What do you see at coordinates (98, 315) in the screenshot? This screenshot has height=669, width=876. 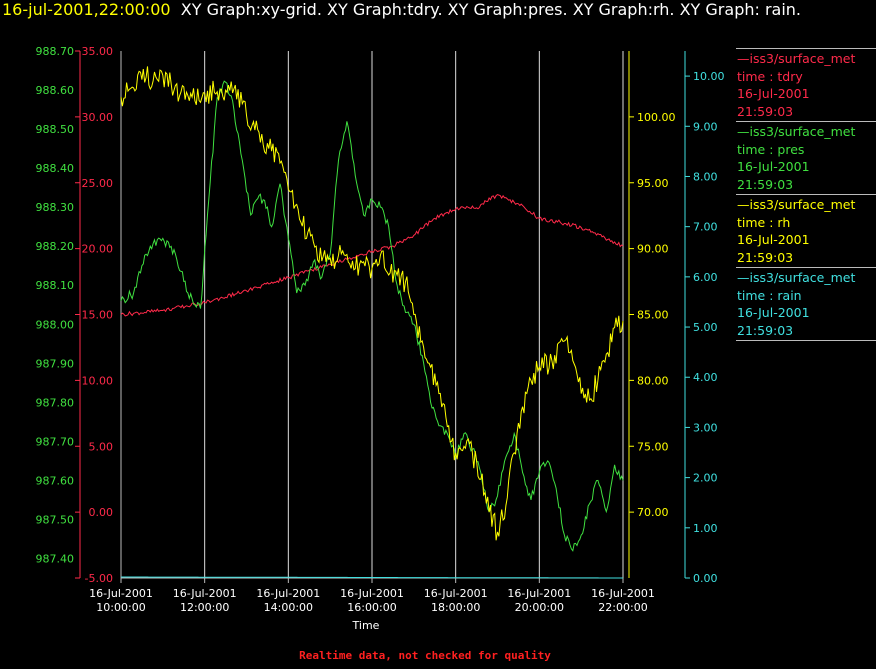 I see `y-tick-label-tdry: 15.00` at bounding box center [98, 315].